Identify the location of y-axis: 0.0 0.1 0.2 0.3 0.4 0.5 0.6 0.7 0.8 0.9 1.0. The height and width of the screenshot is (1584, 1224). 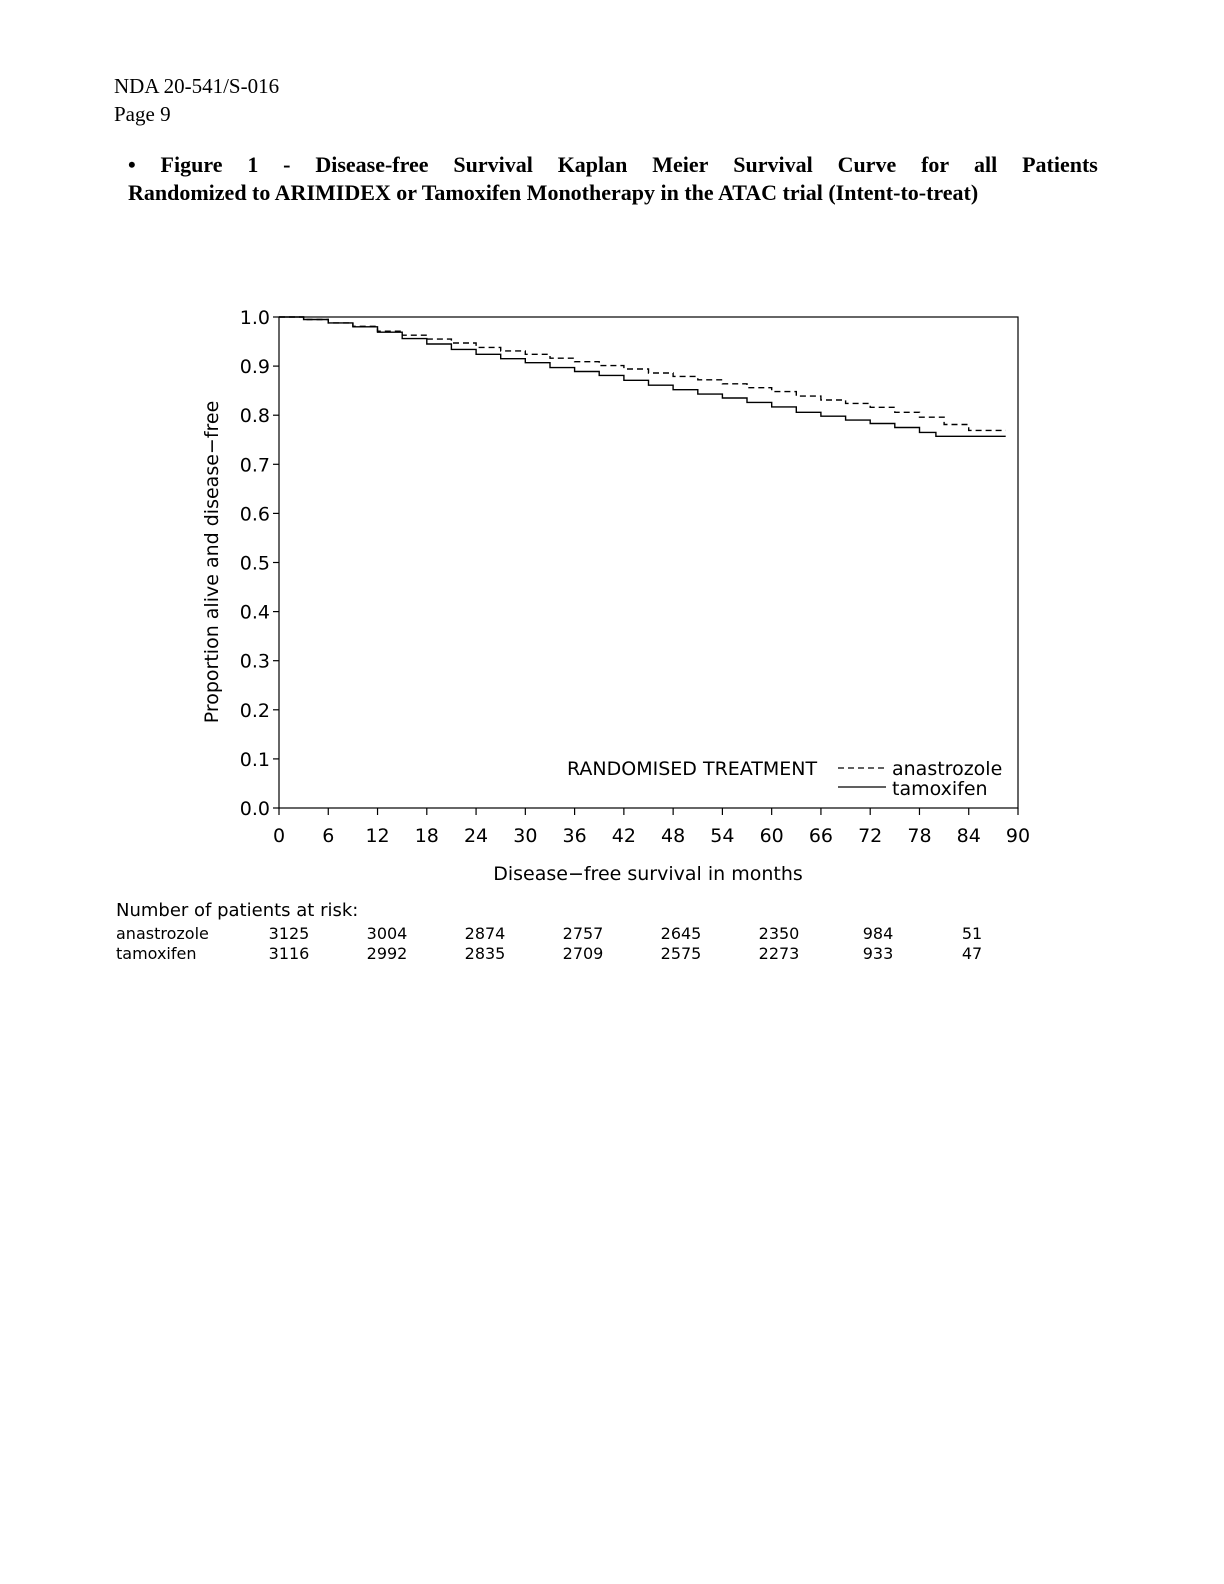
(259, 563).